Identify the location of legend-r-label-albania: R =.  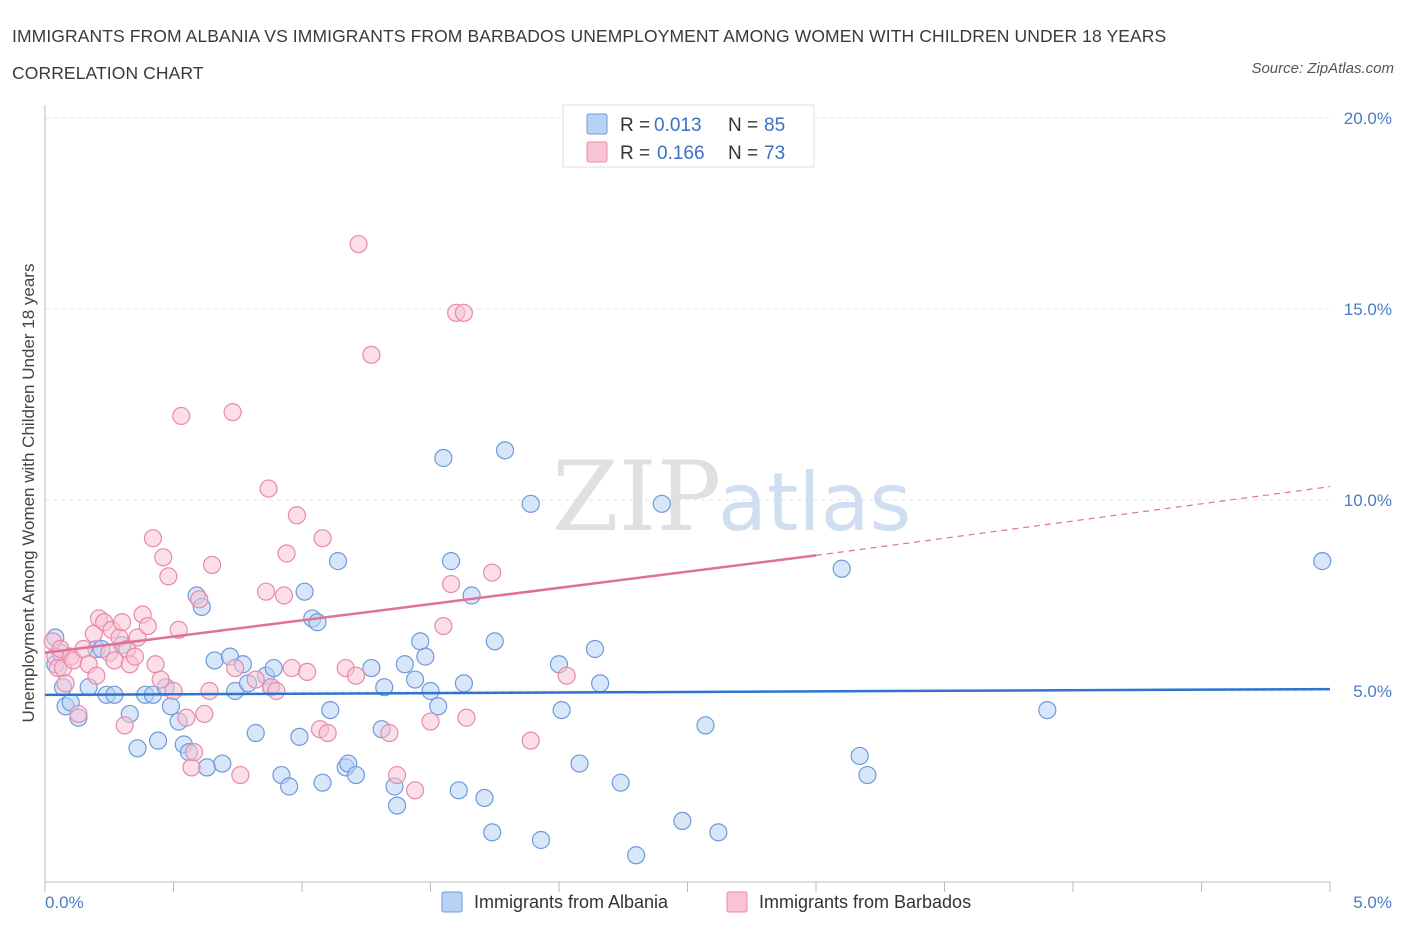
(635, 125).